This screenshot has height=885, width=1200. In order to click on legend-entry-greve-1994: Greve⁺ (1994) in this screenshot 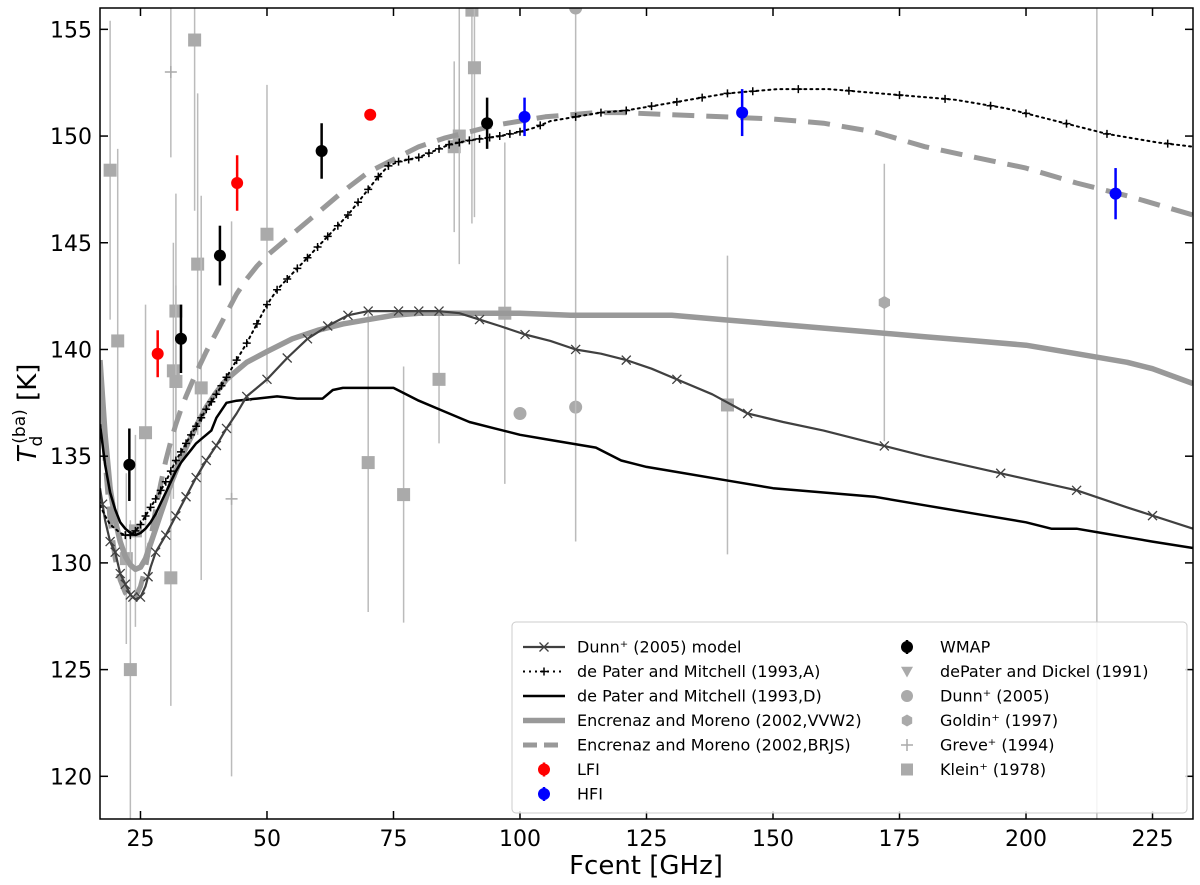, I will do `click(978, 745)`.